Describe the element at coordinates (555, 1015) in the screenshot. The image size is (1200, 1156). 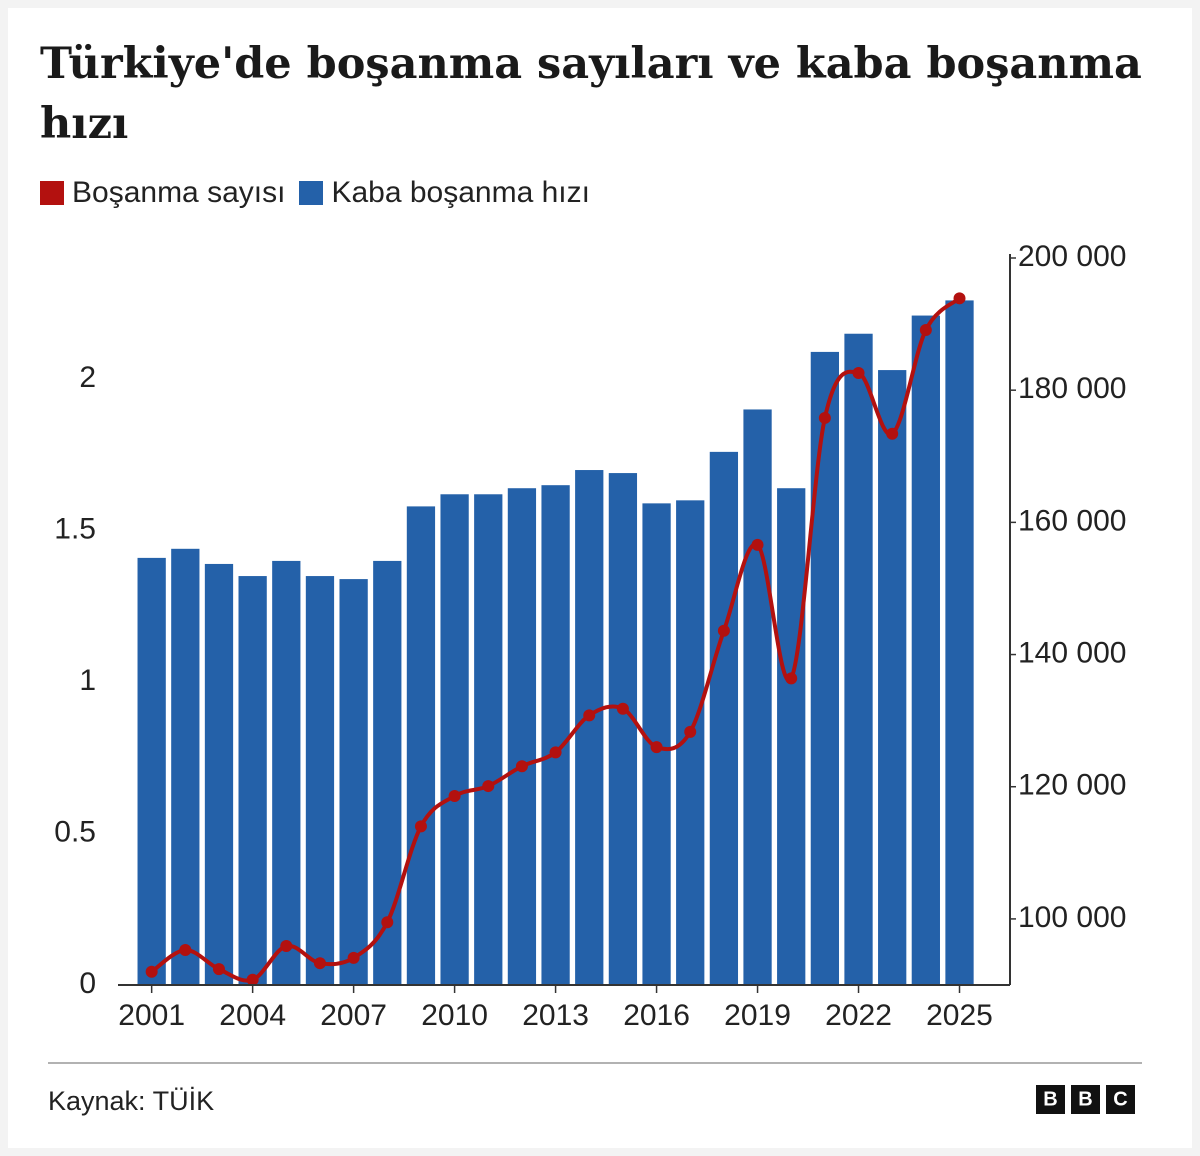
I see `x-tick-label: 2013` at that location.